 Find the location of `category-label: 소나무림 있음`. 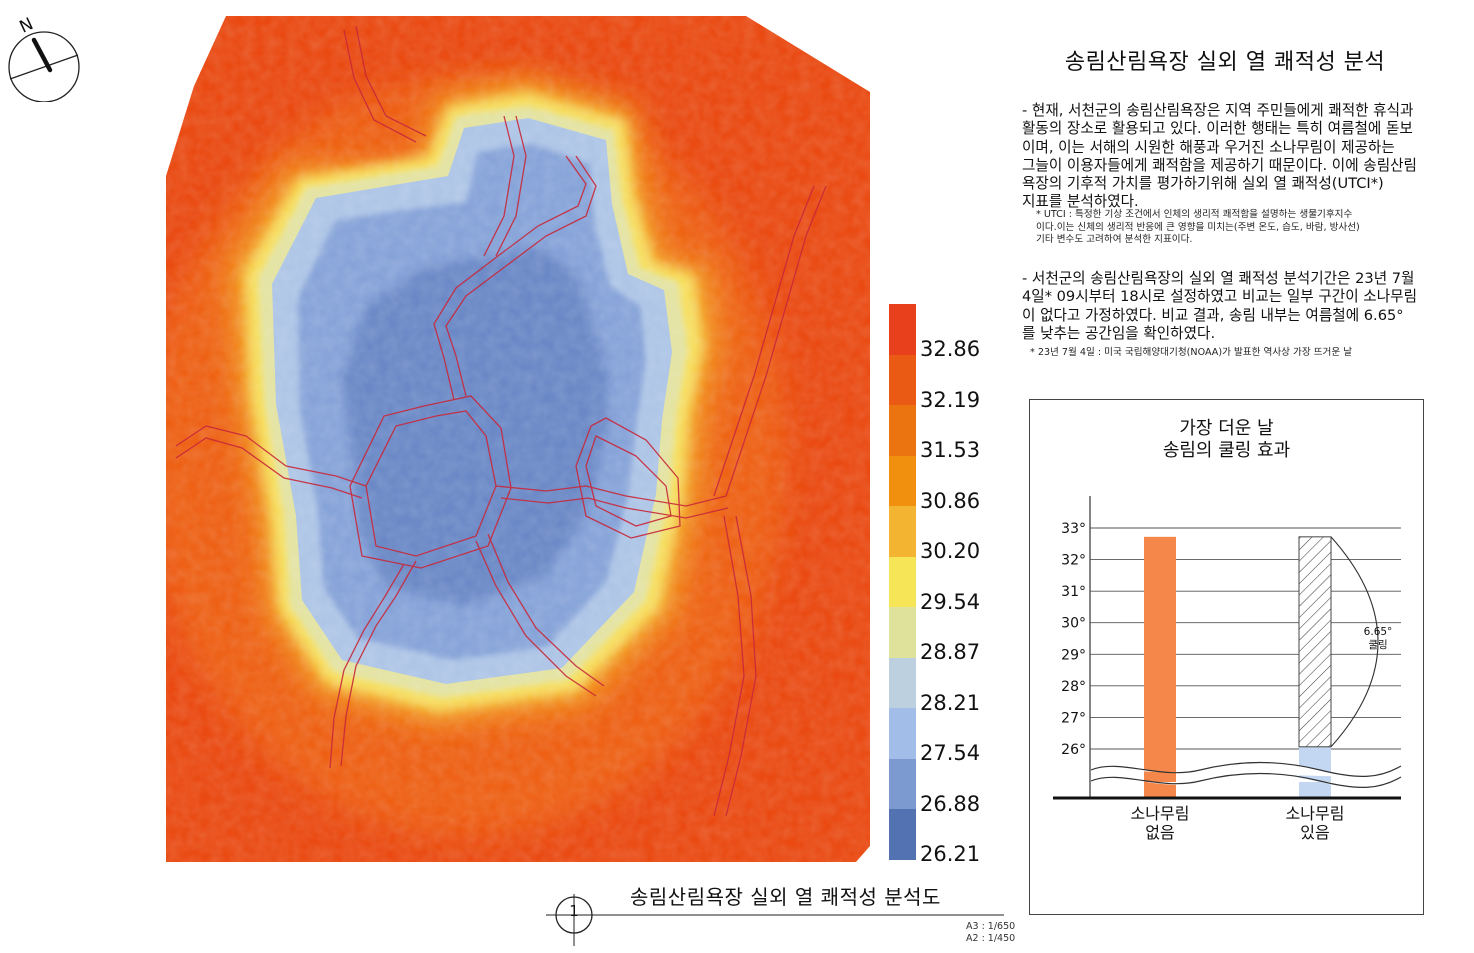

category-label: 소나무림 있음 is located at coordinates (1315, 823).